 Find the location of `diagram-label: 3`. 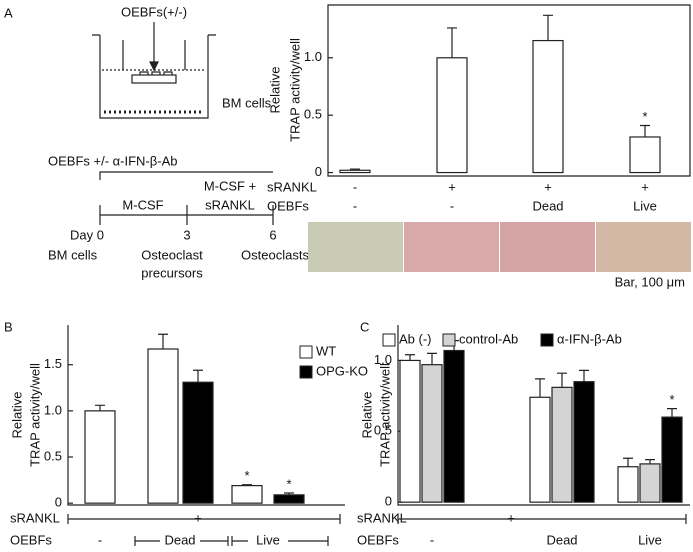

diagram-label: 3 is located at coordinates (186, 234).